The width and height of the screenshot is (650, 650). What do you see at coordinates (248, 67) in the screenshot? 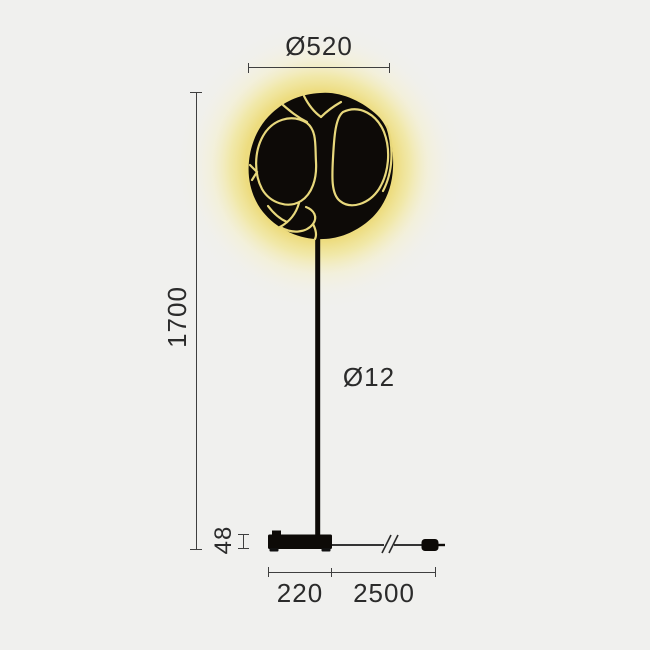
I see `shade-diameter-dim-cap-left` at bounding box center [248, 67].